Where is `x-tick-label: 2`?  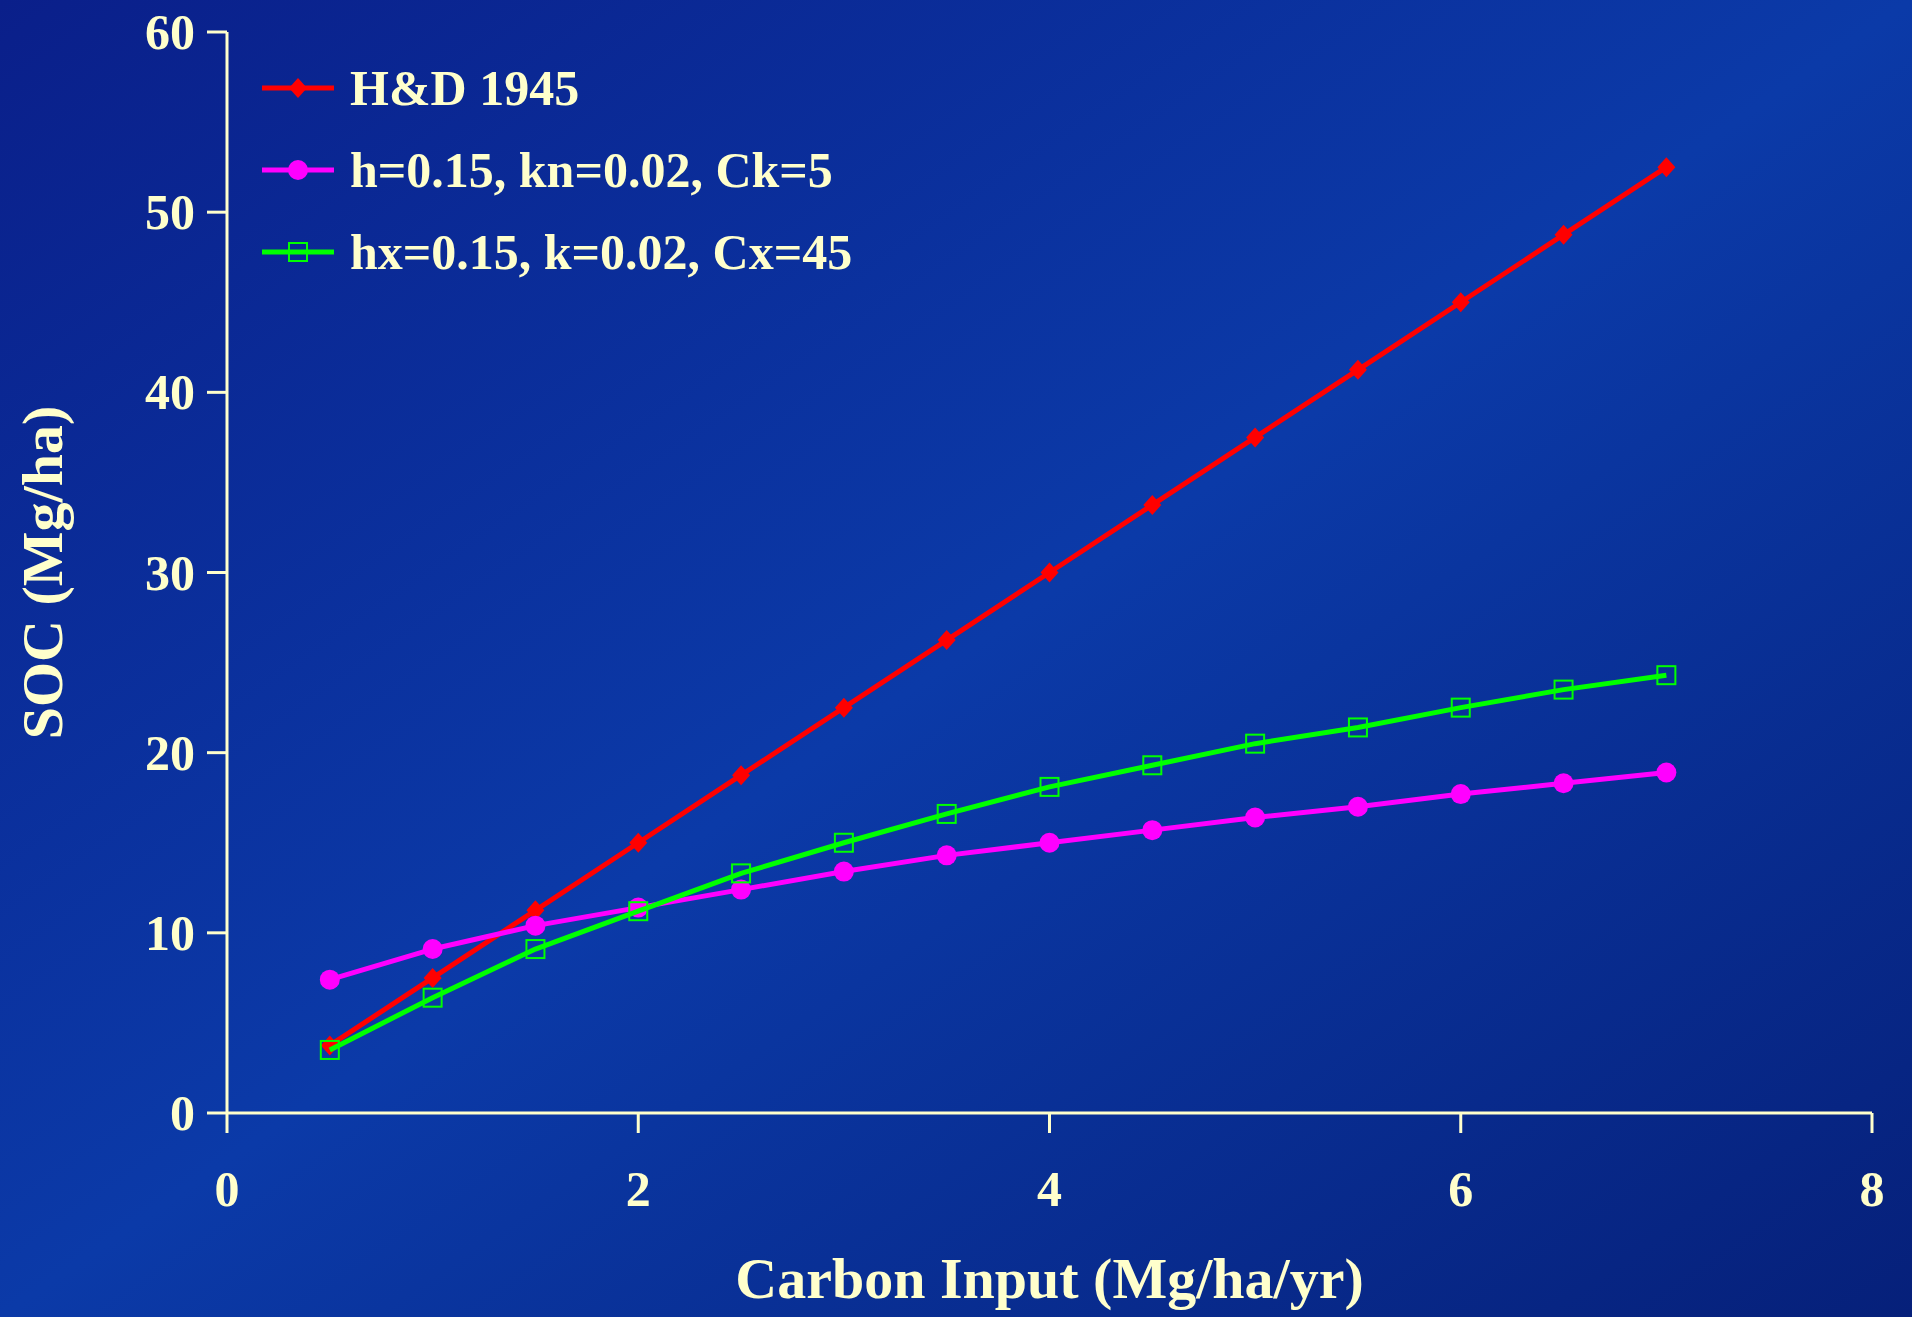 x-tick-label: 2 is located at coordinates (638, 1189).